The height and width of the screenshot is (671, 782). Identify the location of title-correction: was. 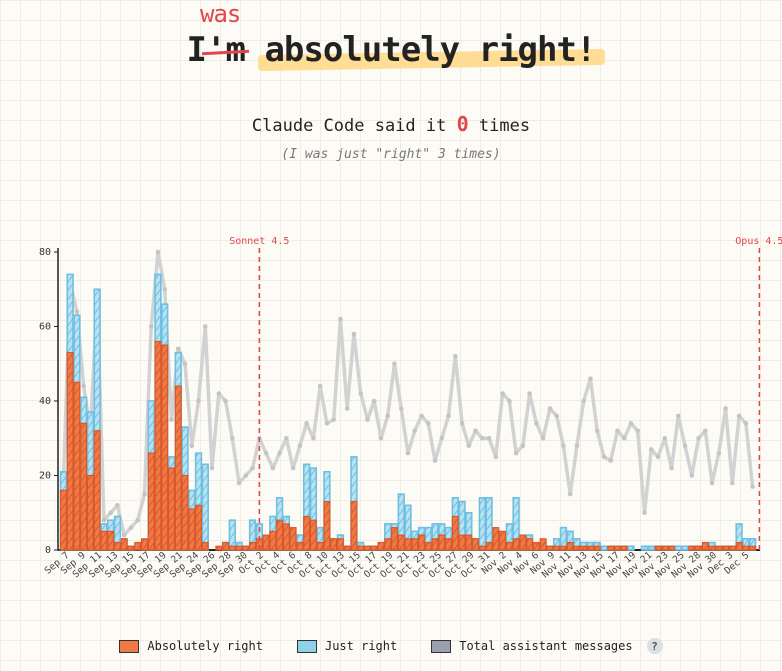
(220, 14).